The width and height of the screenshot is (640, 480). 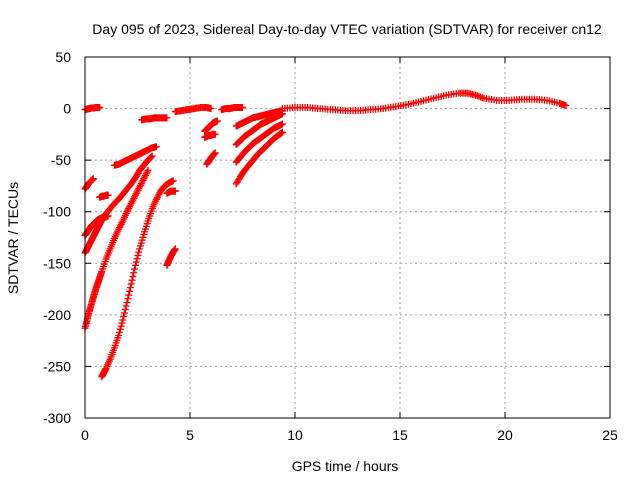 What do you see at coordinates (67, 109) in the screenshot?
I see `y-tick-label: 0` at bounding box center [67, 109].